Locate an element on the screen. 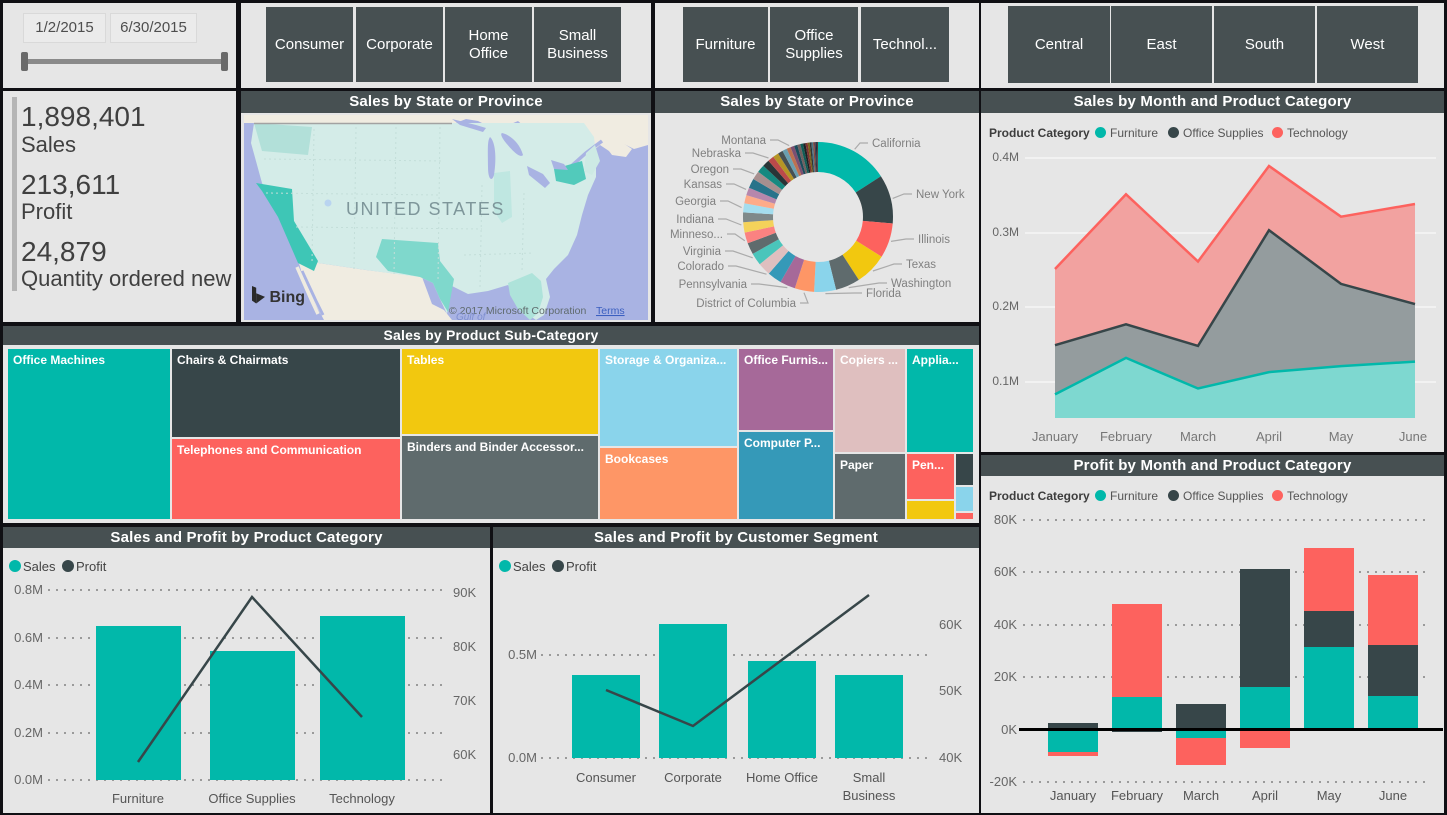 This screenshot has height=815, width=1447. svg-text: Virginia is located at coordinates (702, 252).